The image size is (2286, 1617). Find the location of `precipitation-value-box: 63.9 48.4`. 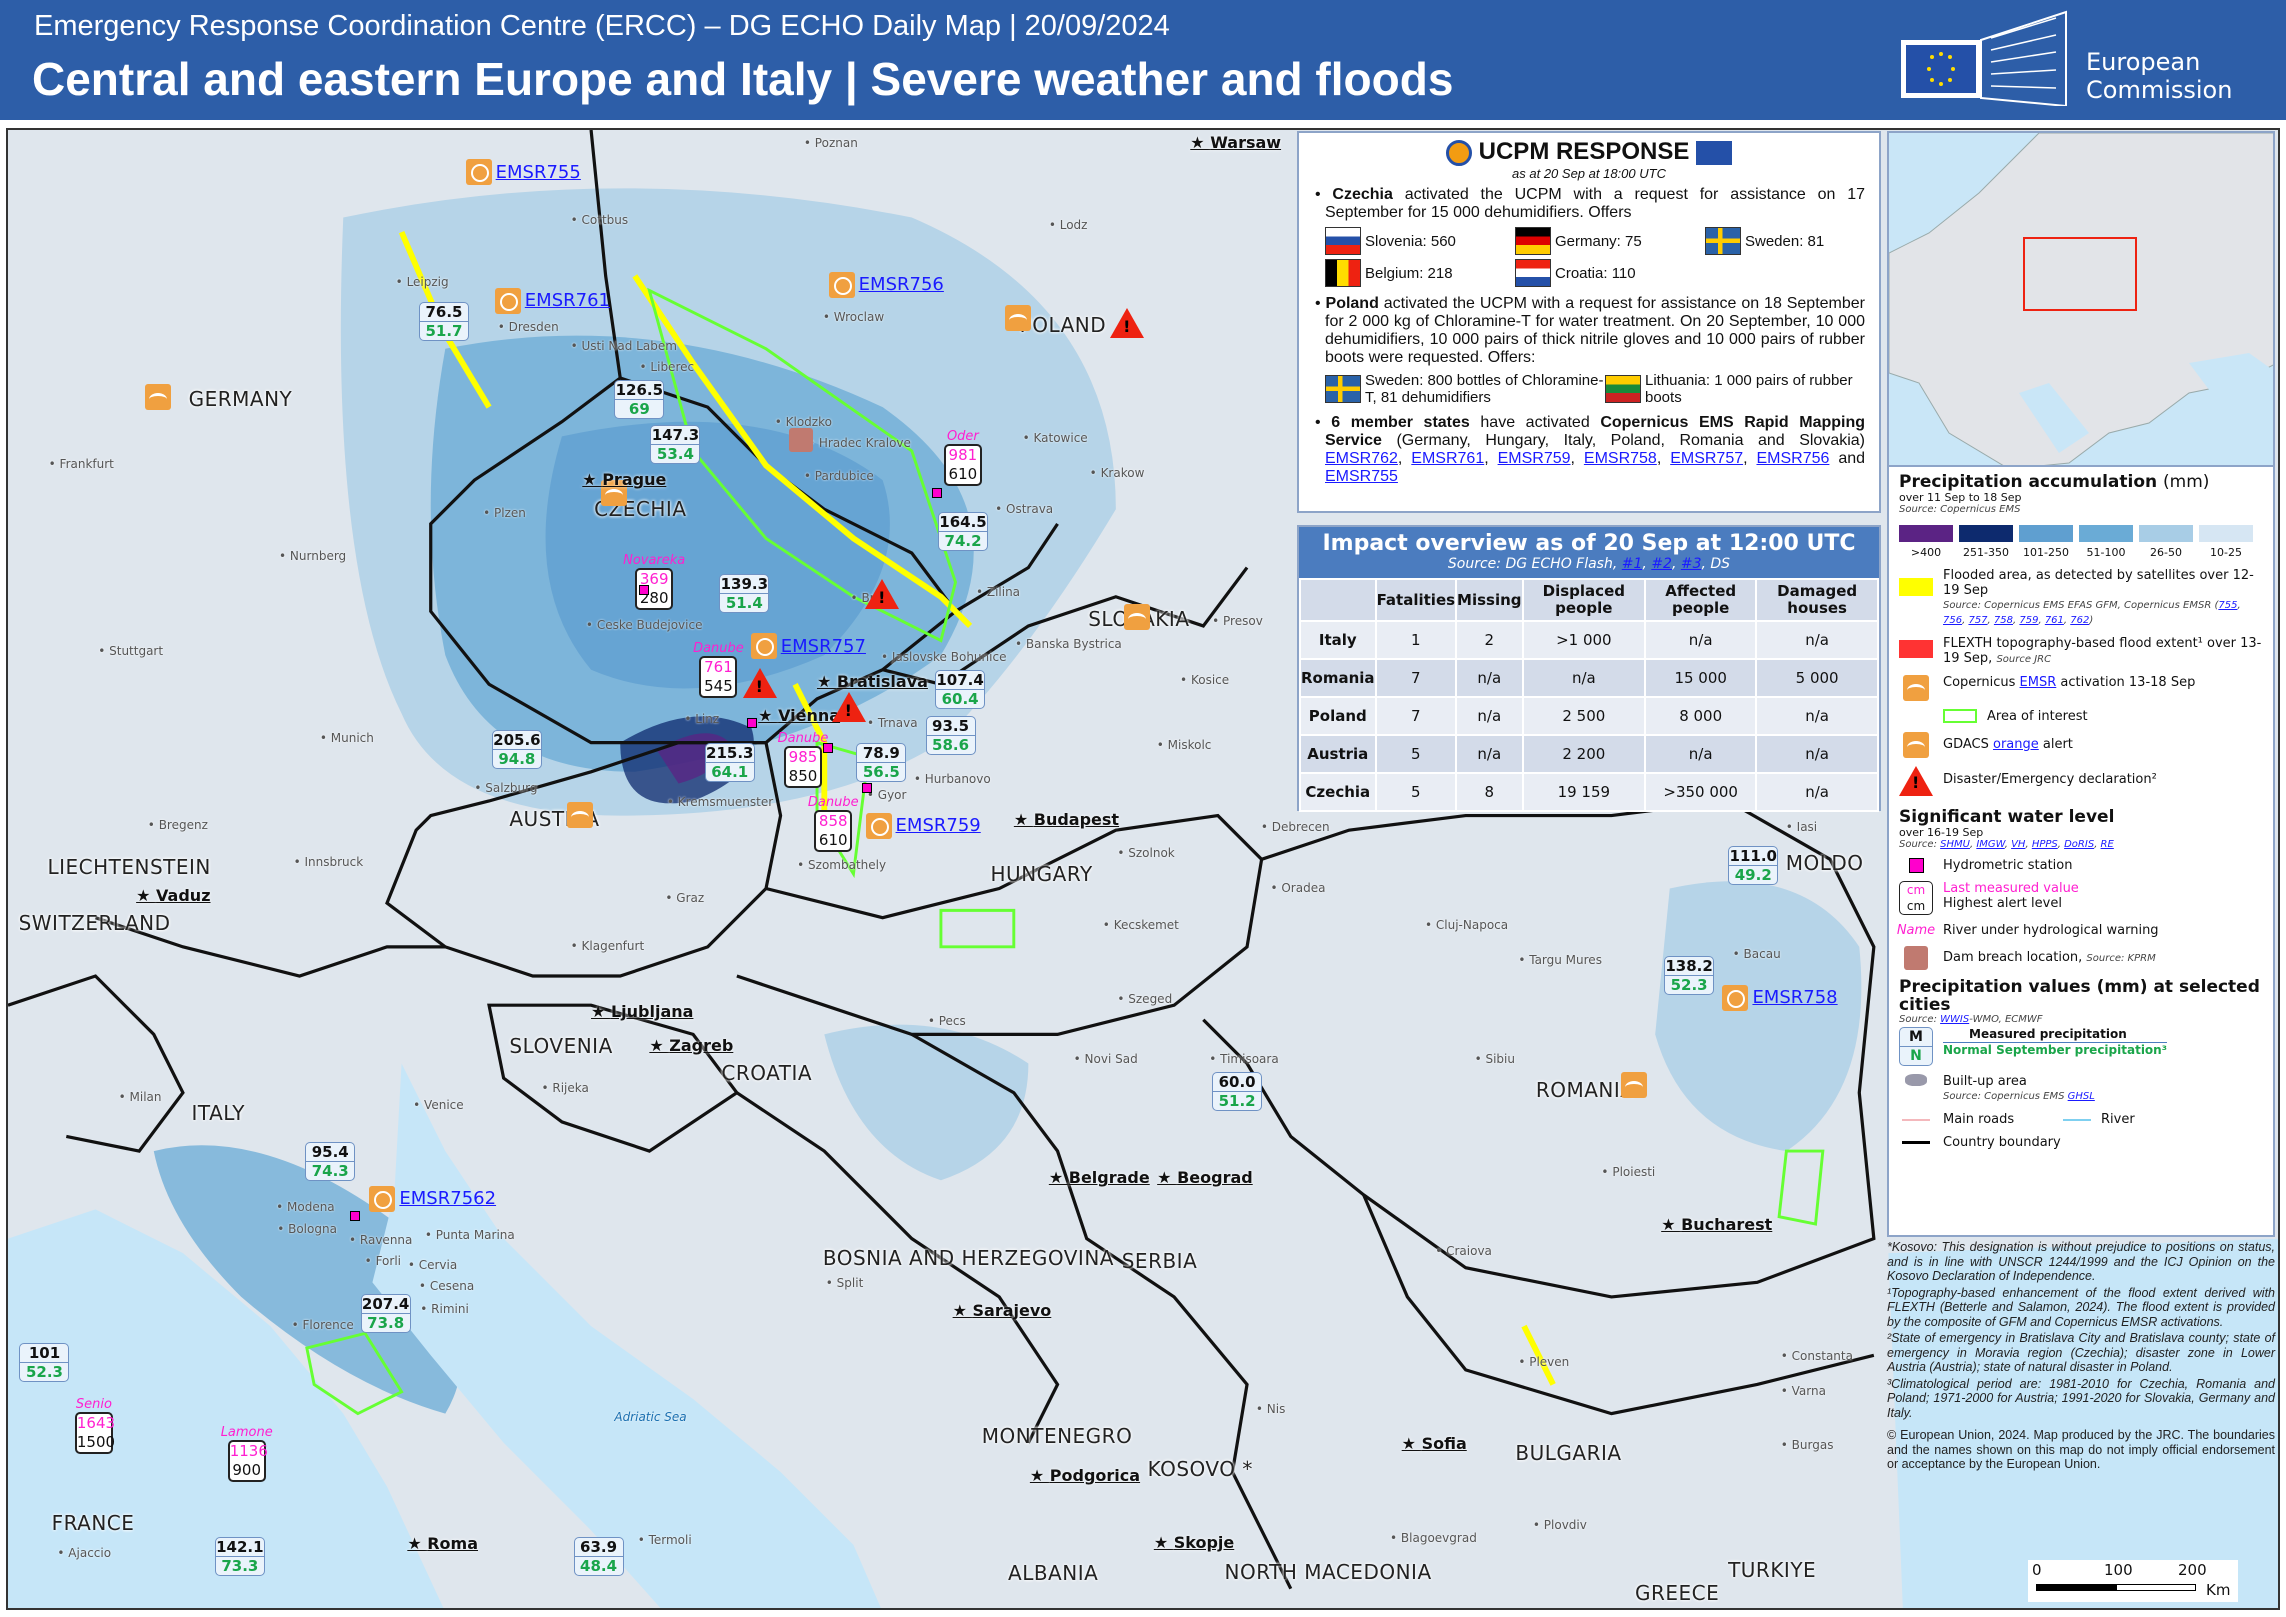

precipitation-value-box: 63.9 48.4 is located at coordinates (598, 1557).